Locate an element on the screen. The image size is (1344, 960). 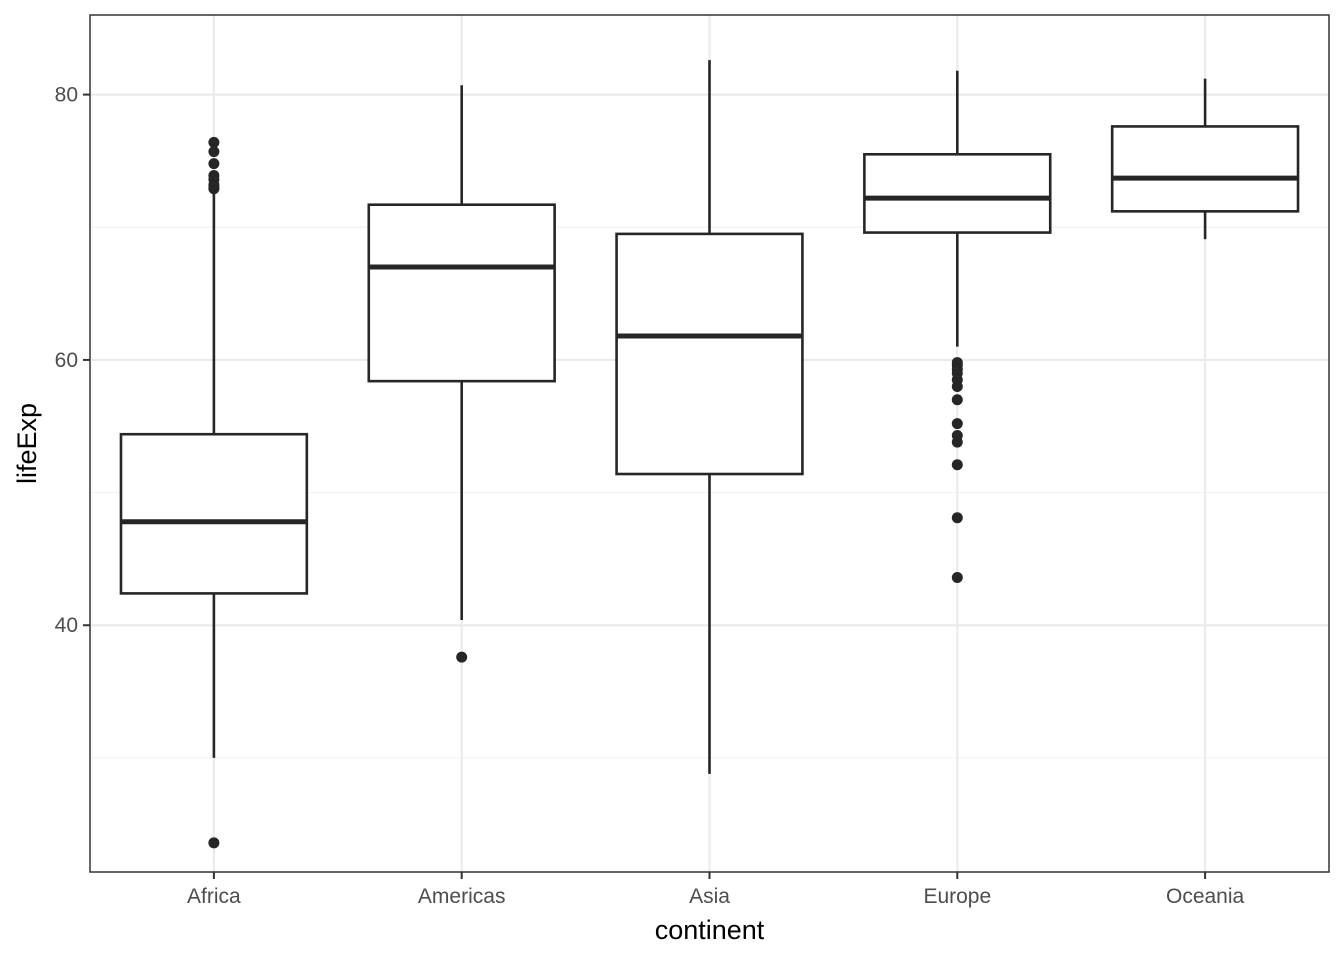
box-africa is located at coordinates (214, 492).